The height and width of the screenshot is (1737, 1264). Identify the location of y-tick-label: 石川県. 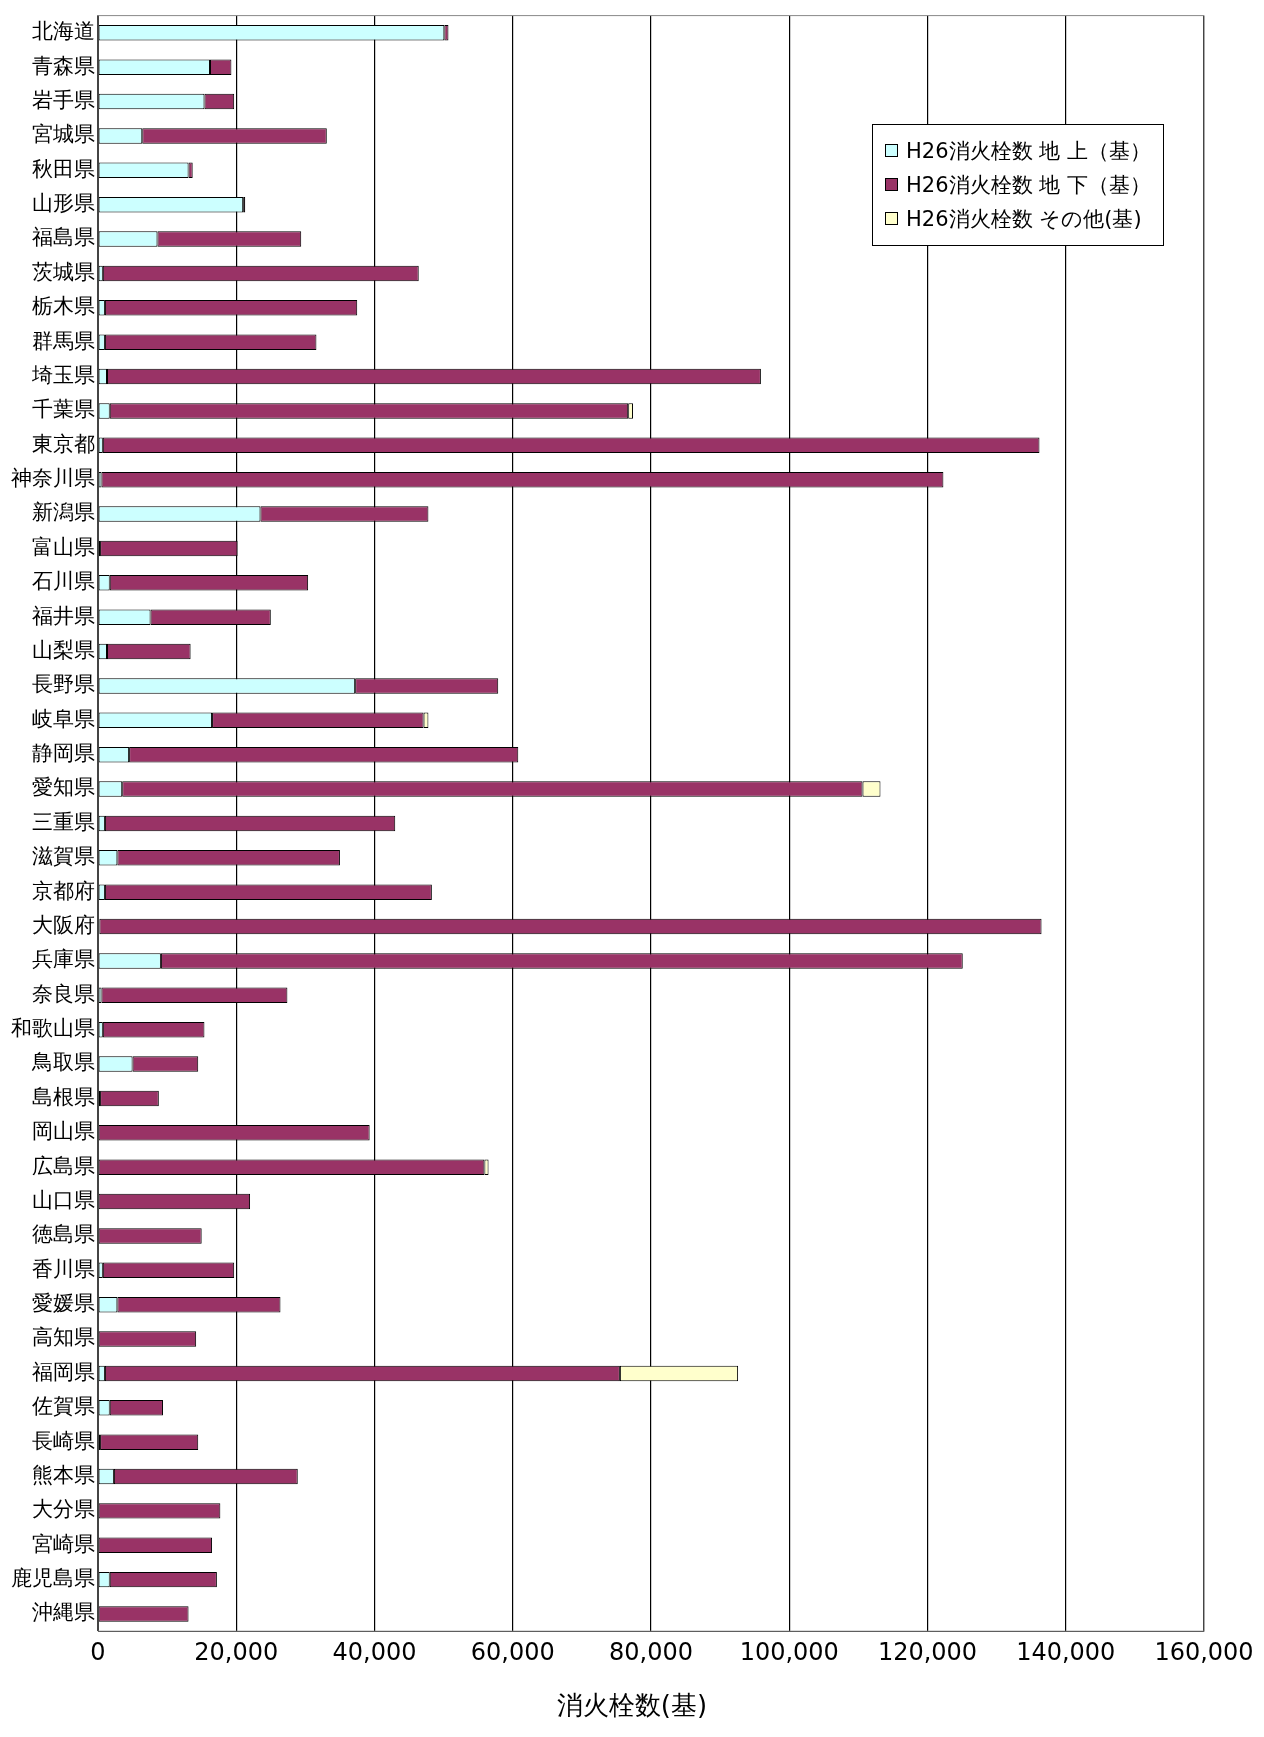
(63, 581).